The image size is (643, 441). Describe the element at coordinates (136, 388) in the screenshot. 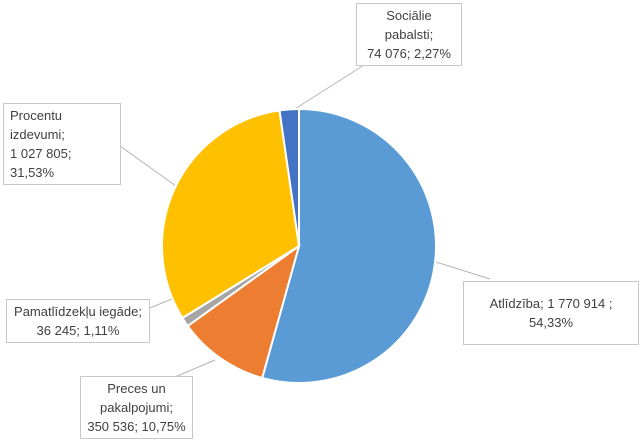

I see `label-line: Preces un` at that location.